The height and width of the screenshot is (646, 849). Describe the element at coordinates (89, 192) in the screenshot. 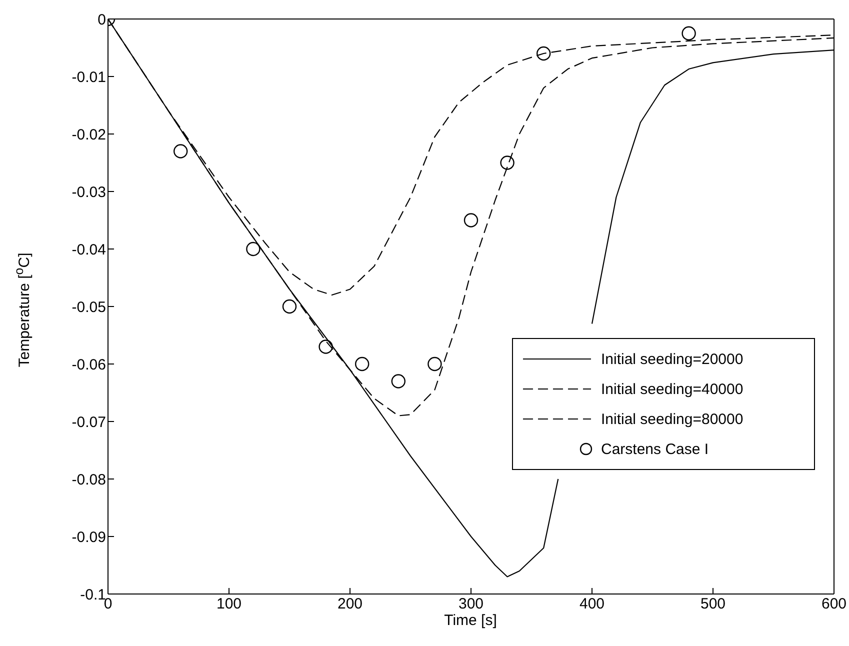

I see `y-tick-label: -0.03` at that location.